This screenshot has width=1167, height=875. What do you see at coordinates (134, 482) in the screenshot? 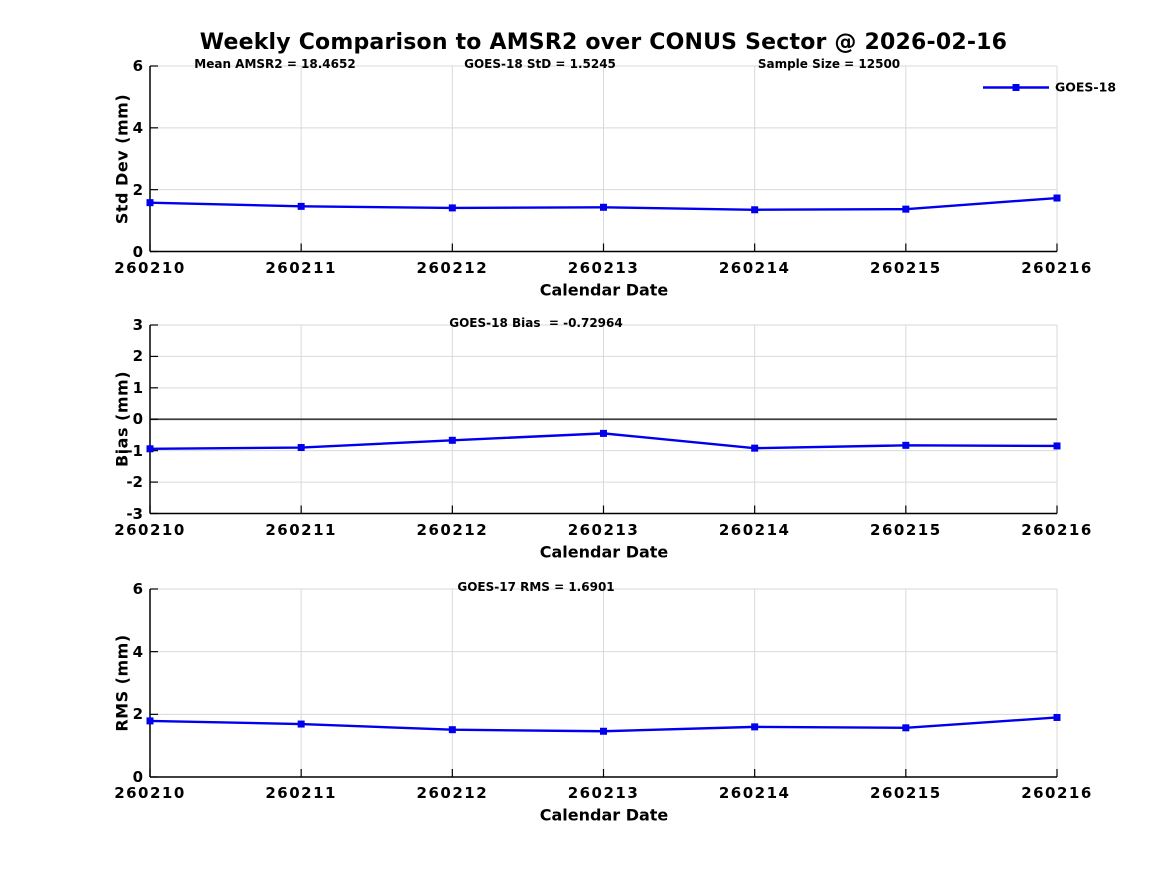
I see `y-tick-label: -2` at bounding box center [134, 482].